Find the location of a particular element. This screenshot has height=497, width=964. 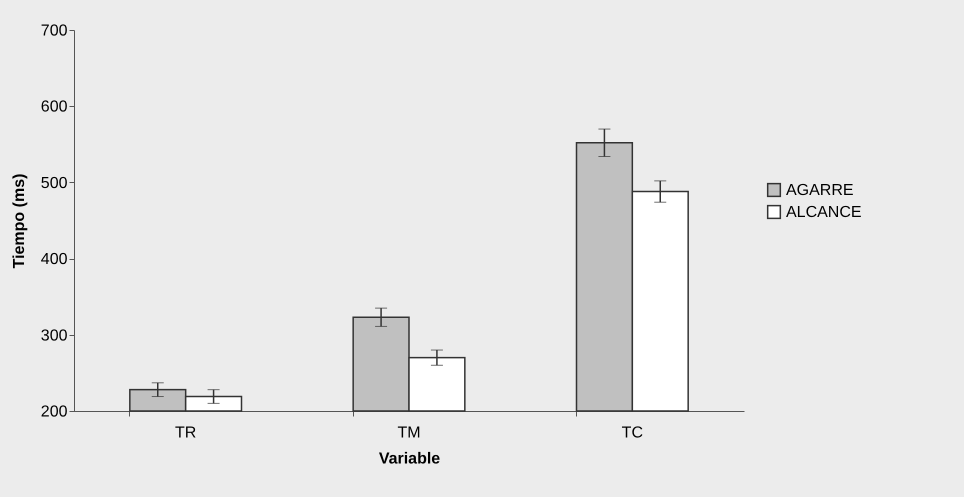

y-axis-title: Tiempo (ms) is located at coordinates (19, 221).